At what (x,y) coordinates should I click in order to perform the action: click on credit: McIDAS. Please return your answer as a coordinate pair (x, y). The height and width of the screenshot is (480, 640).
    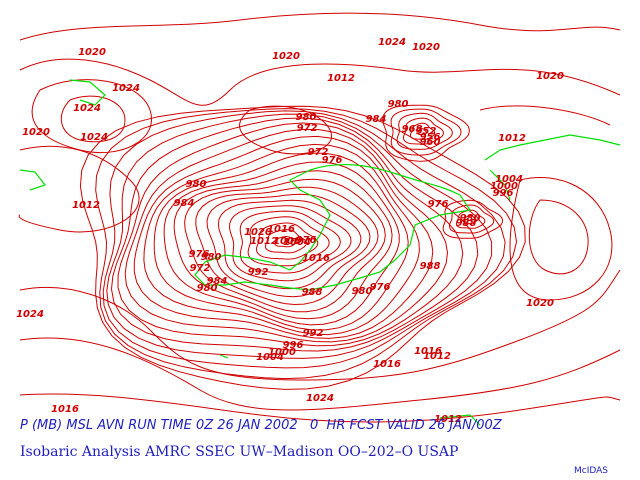
    Looking at the image, I should click on (591, 471).